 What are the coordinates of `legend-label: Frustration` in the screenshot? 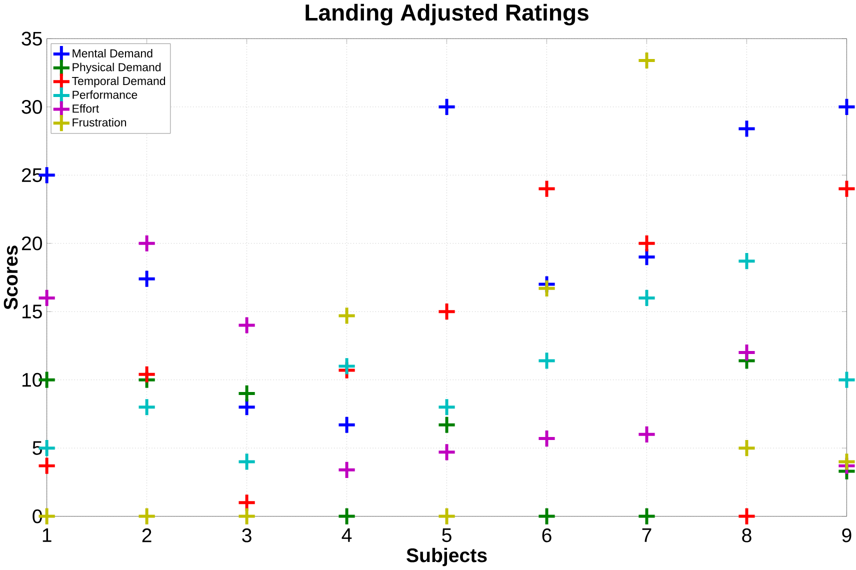 It's located at (99, 122).